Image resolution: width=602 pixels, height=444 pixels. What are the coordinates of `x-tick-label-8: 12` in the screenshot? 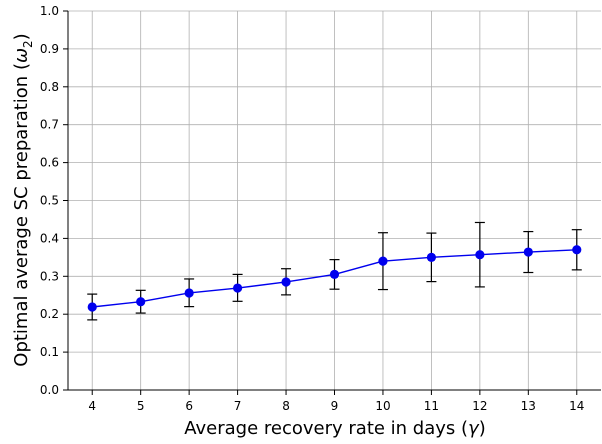 It's located at (479, 406).